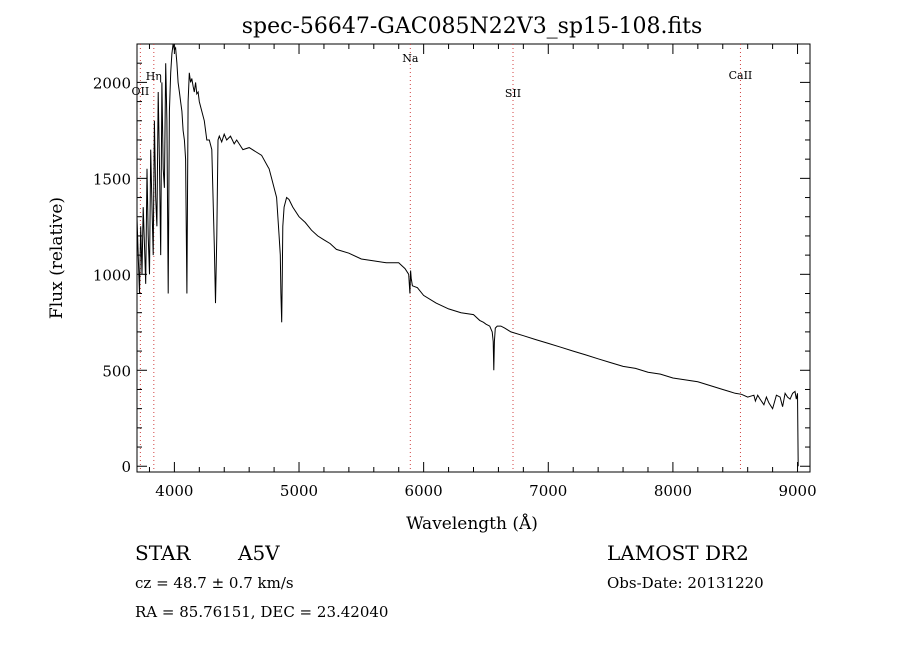 This screenshot has width=900, height=650. I want to click on survey-name: LAMOST DR2, so click(678, 553).